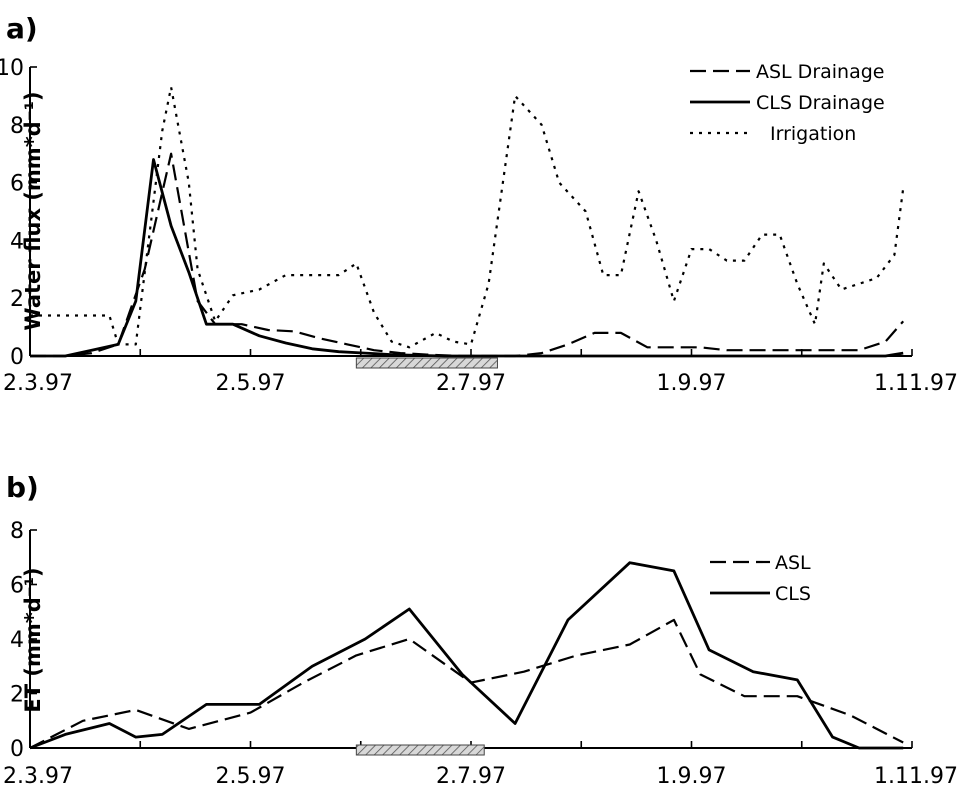 This screenshot has height=800, width=964. What do you see at coordinates (820, 72) in the screenshot?
I see `legend-label: ASL Drainage` at bounding box center [820, 72].